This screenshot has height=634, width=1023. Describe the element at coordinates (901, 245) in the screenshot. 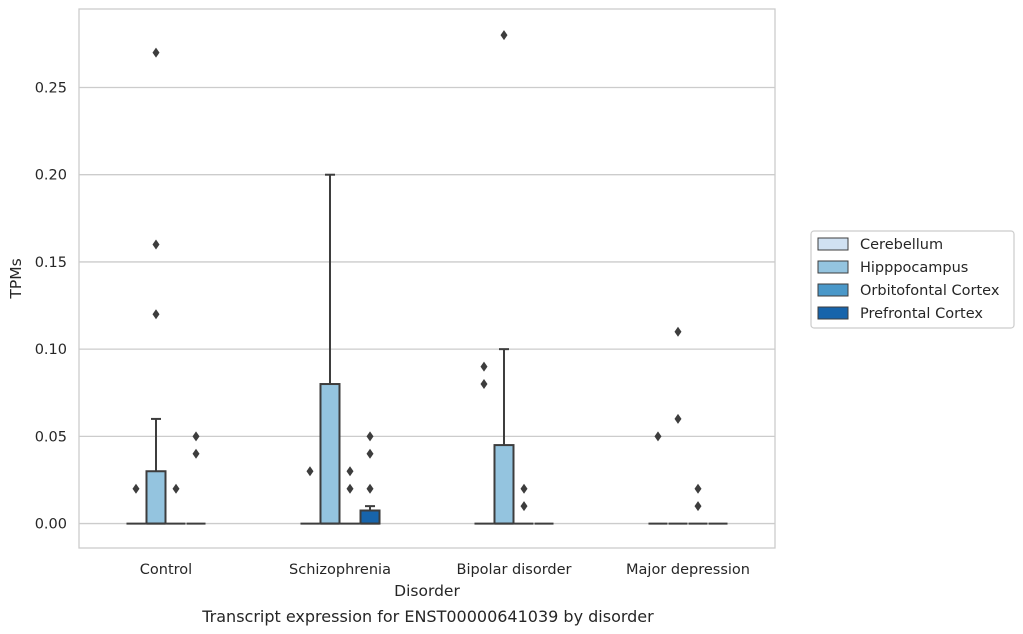

I see `legend-entry-label: Cerebellum` at that location.